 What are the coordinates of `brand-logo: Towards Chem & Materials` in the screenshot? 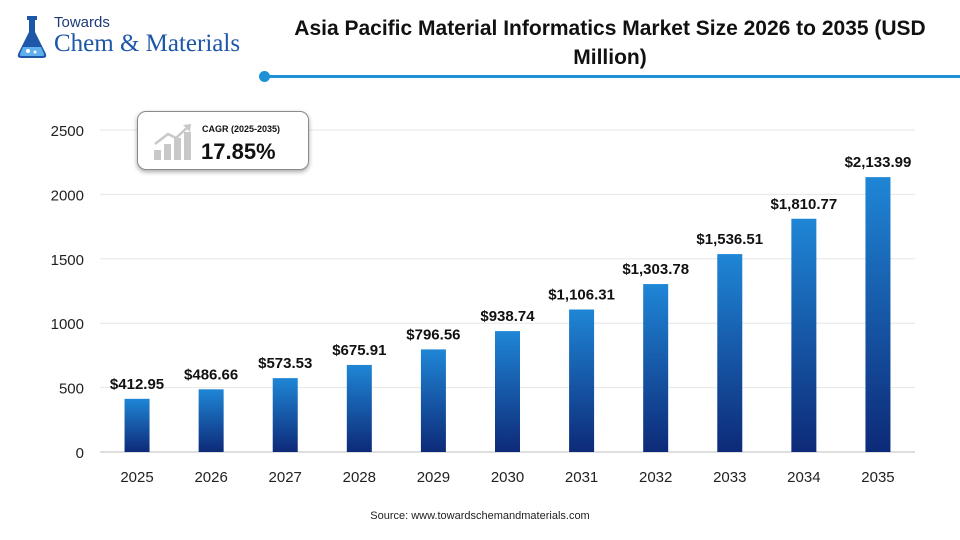 It's located at (134, 40).